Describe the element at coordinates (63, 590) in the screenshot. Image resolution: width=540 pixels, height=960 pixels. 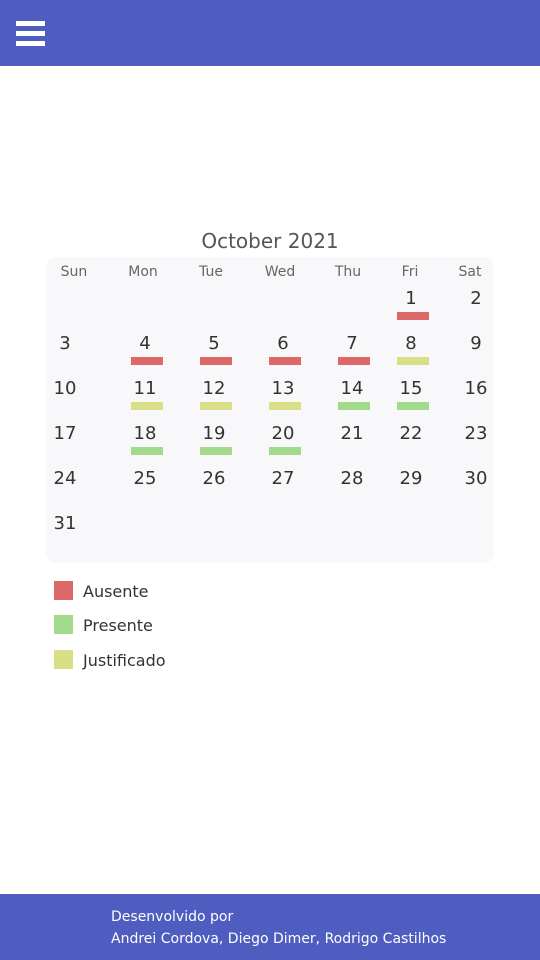
I see `legend-swatch-ausente` at that location.